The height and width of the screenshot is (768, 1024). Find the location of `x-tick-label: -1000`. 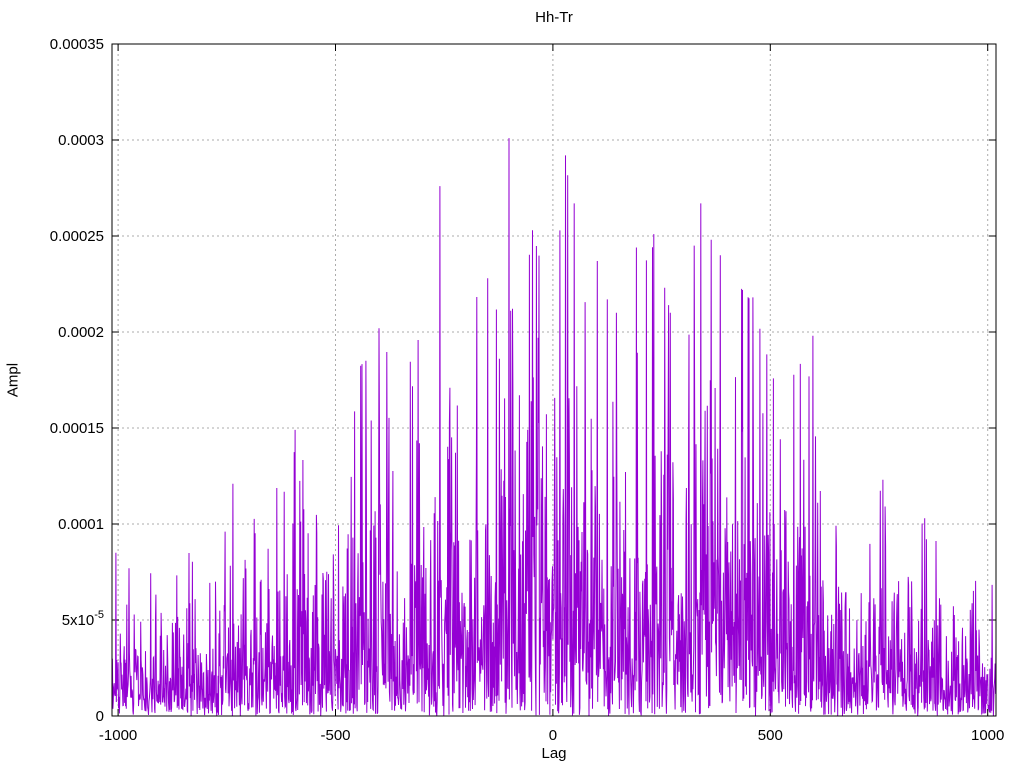

x-tick-label: -1000 is located at coordinates (118, 735).